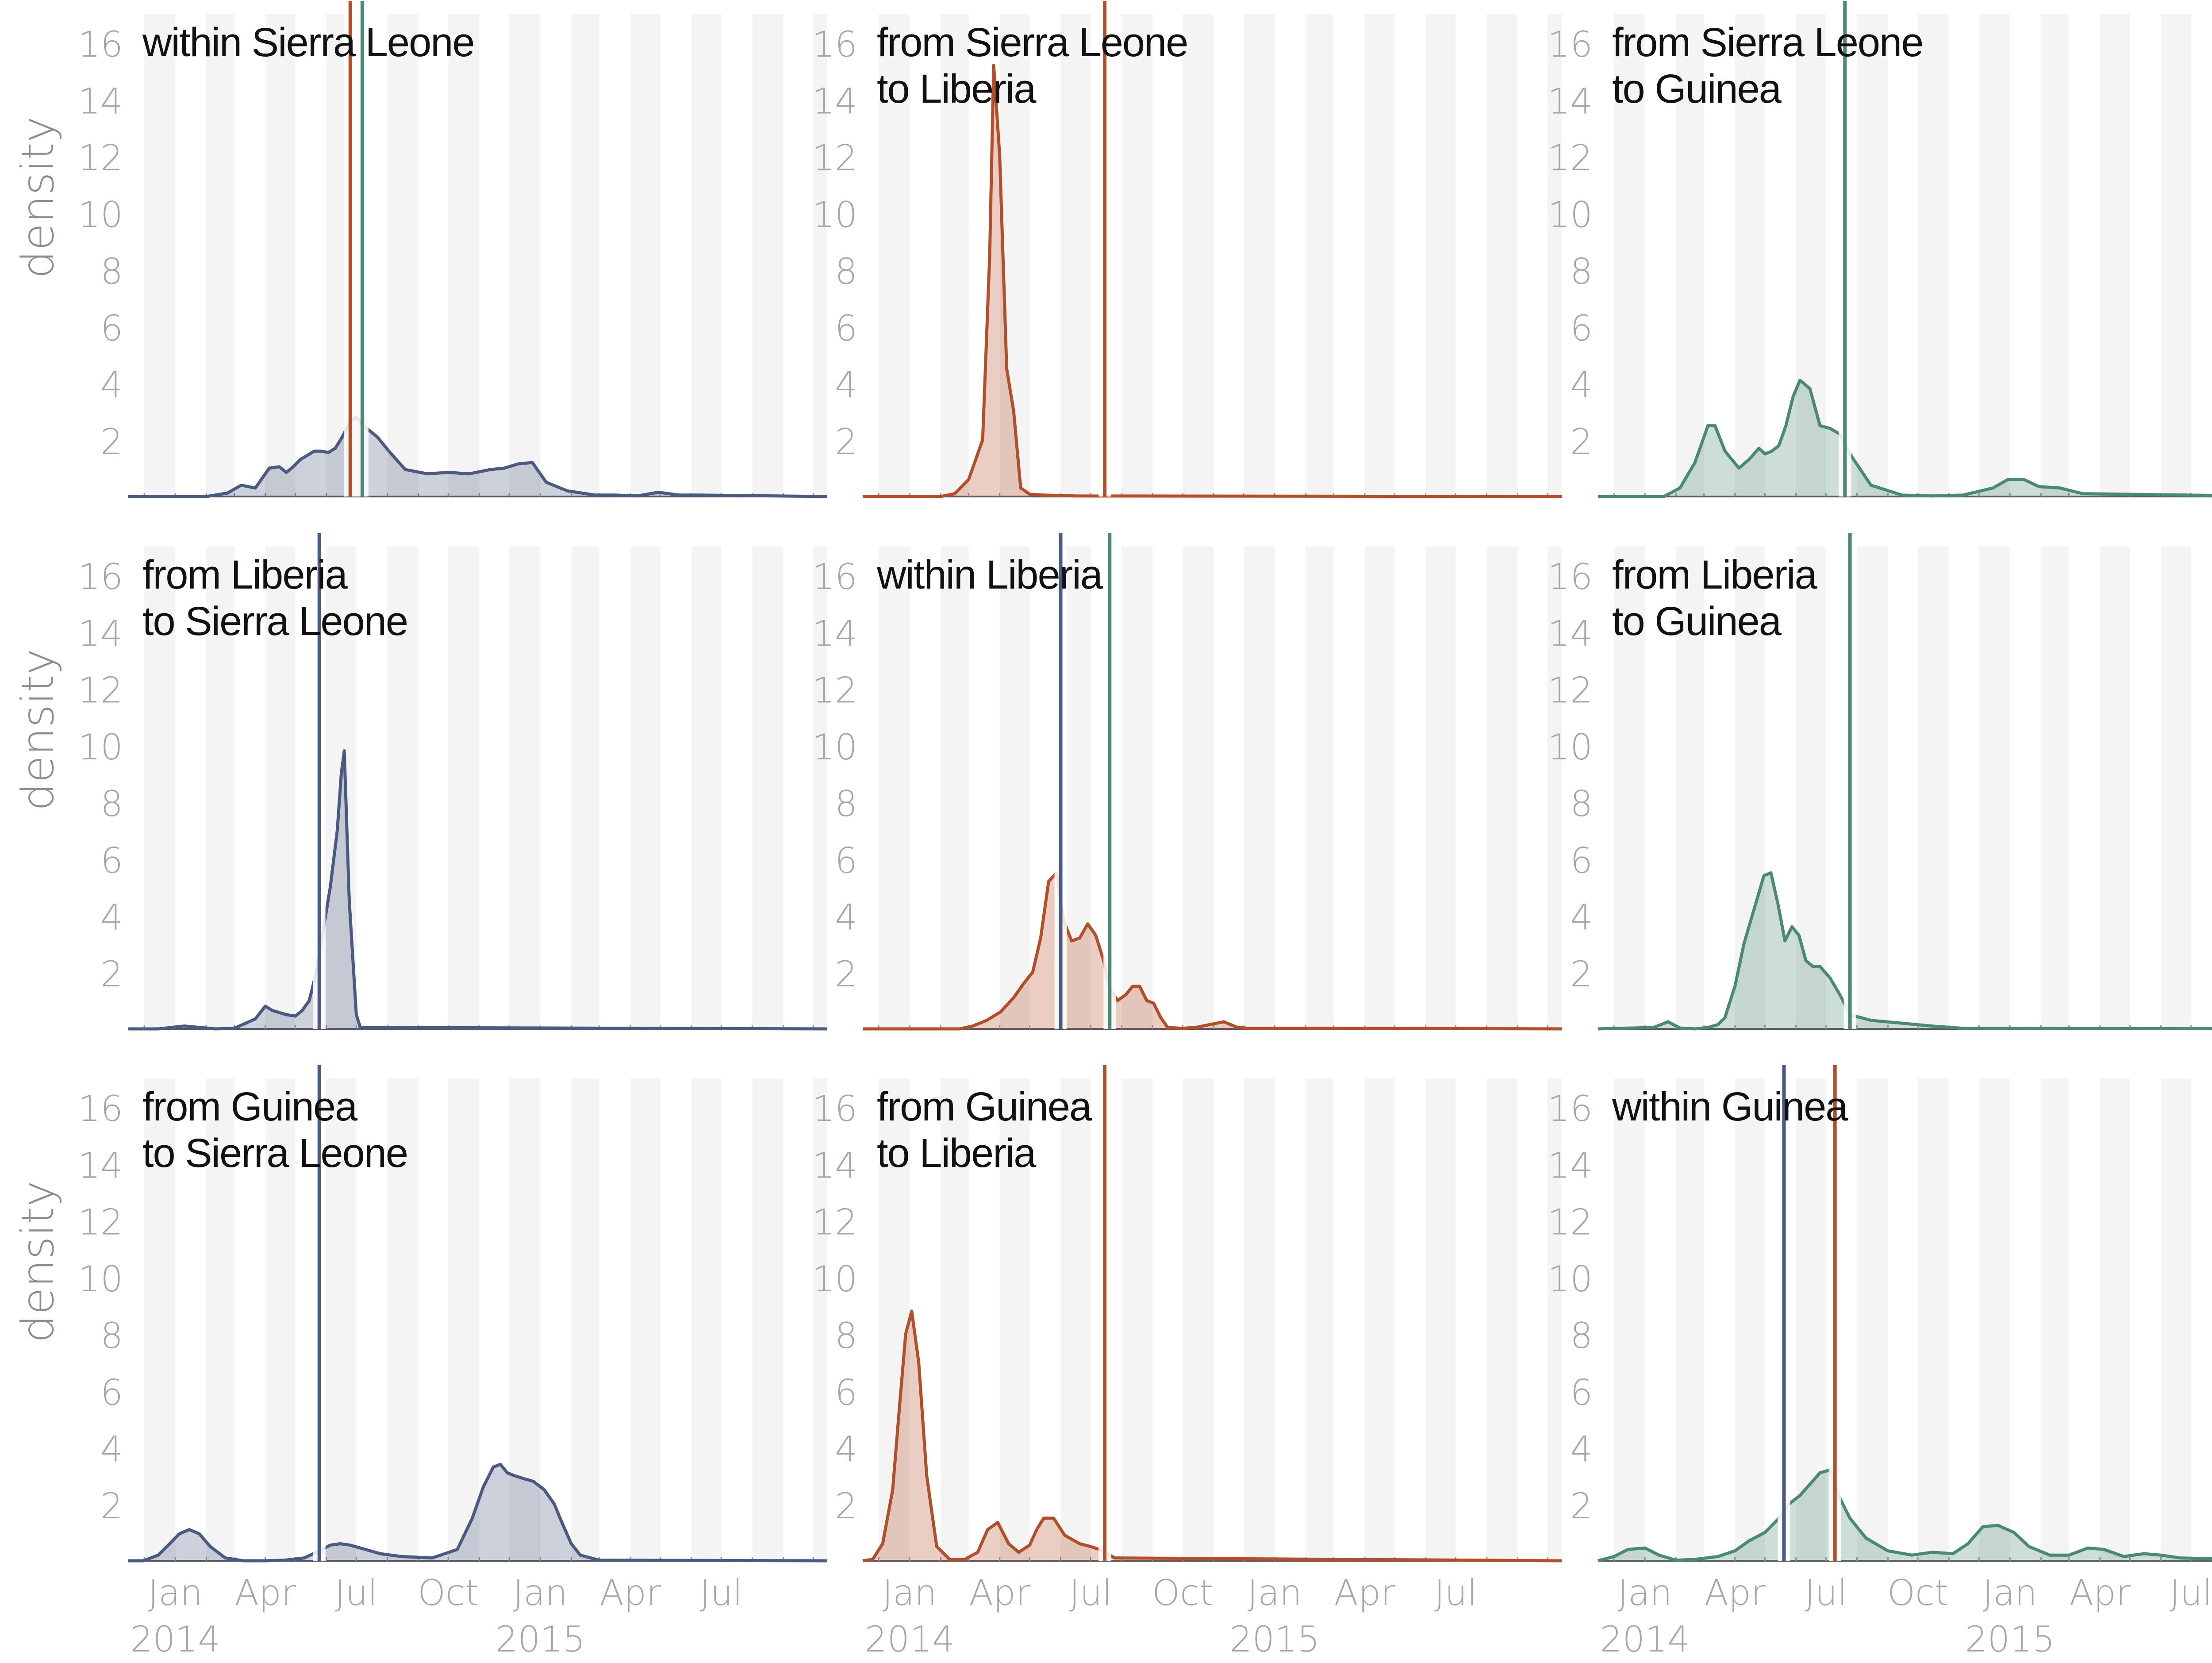 The width and height of the screenshot is (2212, 1663). Describe the element at coordinates (1187, 782) in the screenshot. I see `panel: 2 4 6 8 10 12 14 16 within Liberia` at that location.